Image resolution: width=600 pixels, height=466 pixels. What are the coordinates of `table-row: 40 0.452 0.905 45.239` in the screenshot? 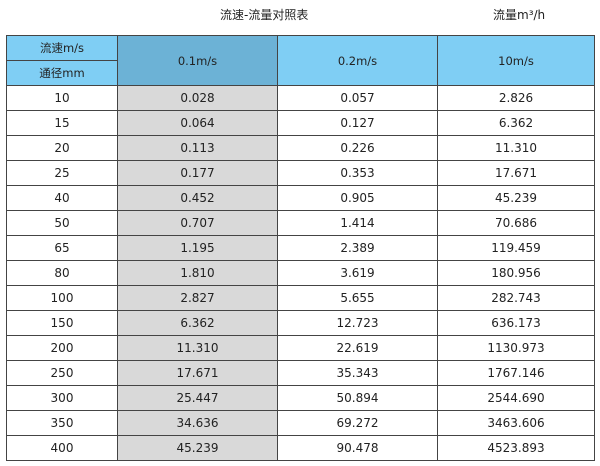 It's located at (300, 198).